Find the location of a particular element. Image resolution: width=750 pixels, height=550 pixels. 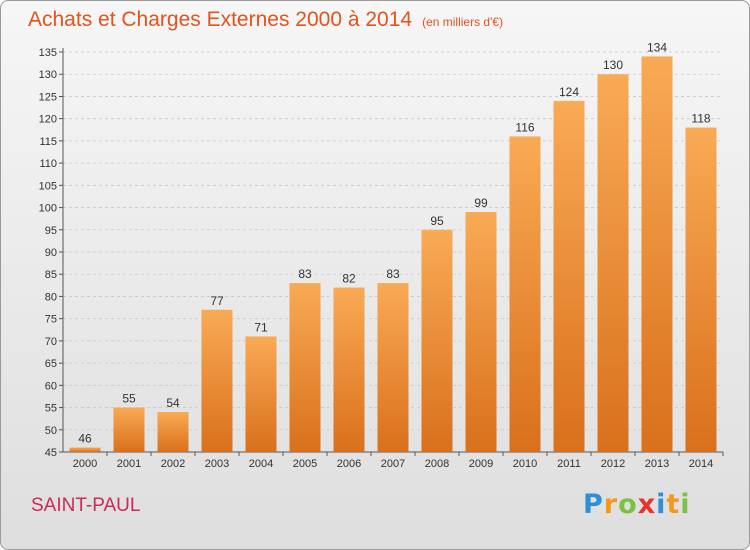

y-tick-label: 60 is located at coordinates (51, 386).